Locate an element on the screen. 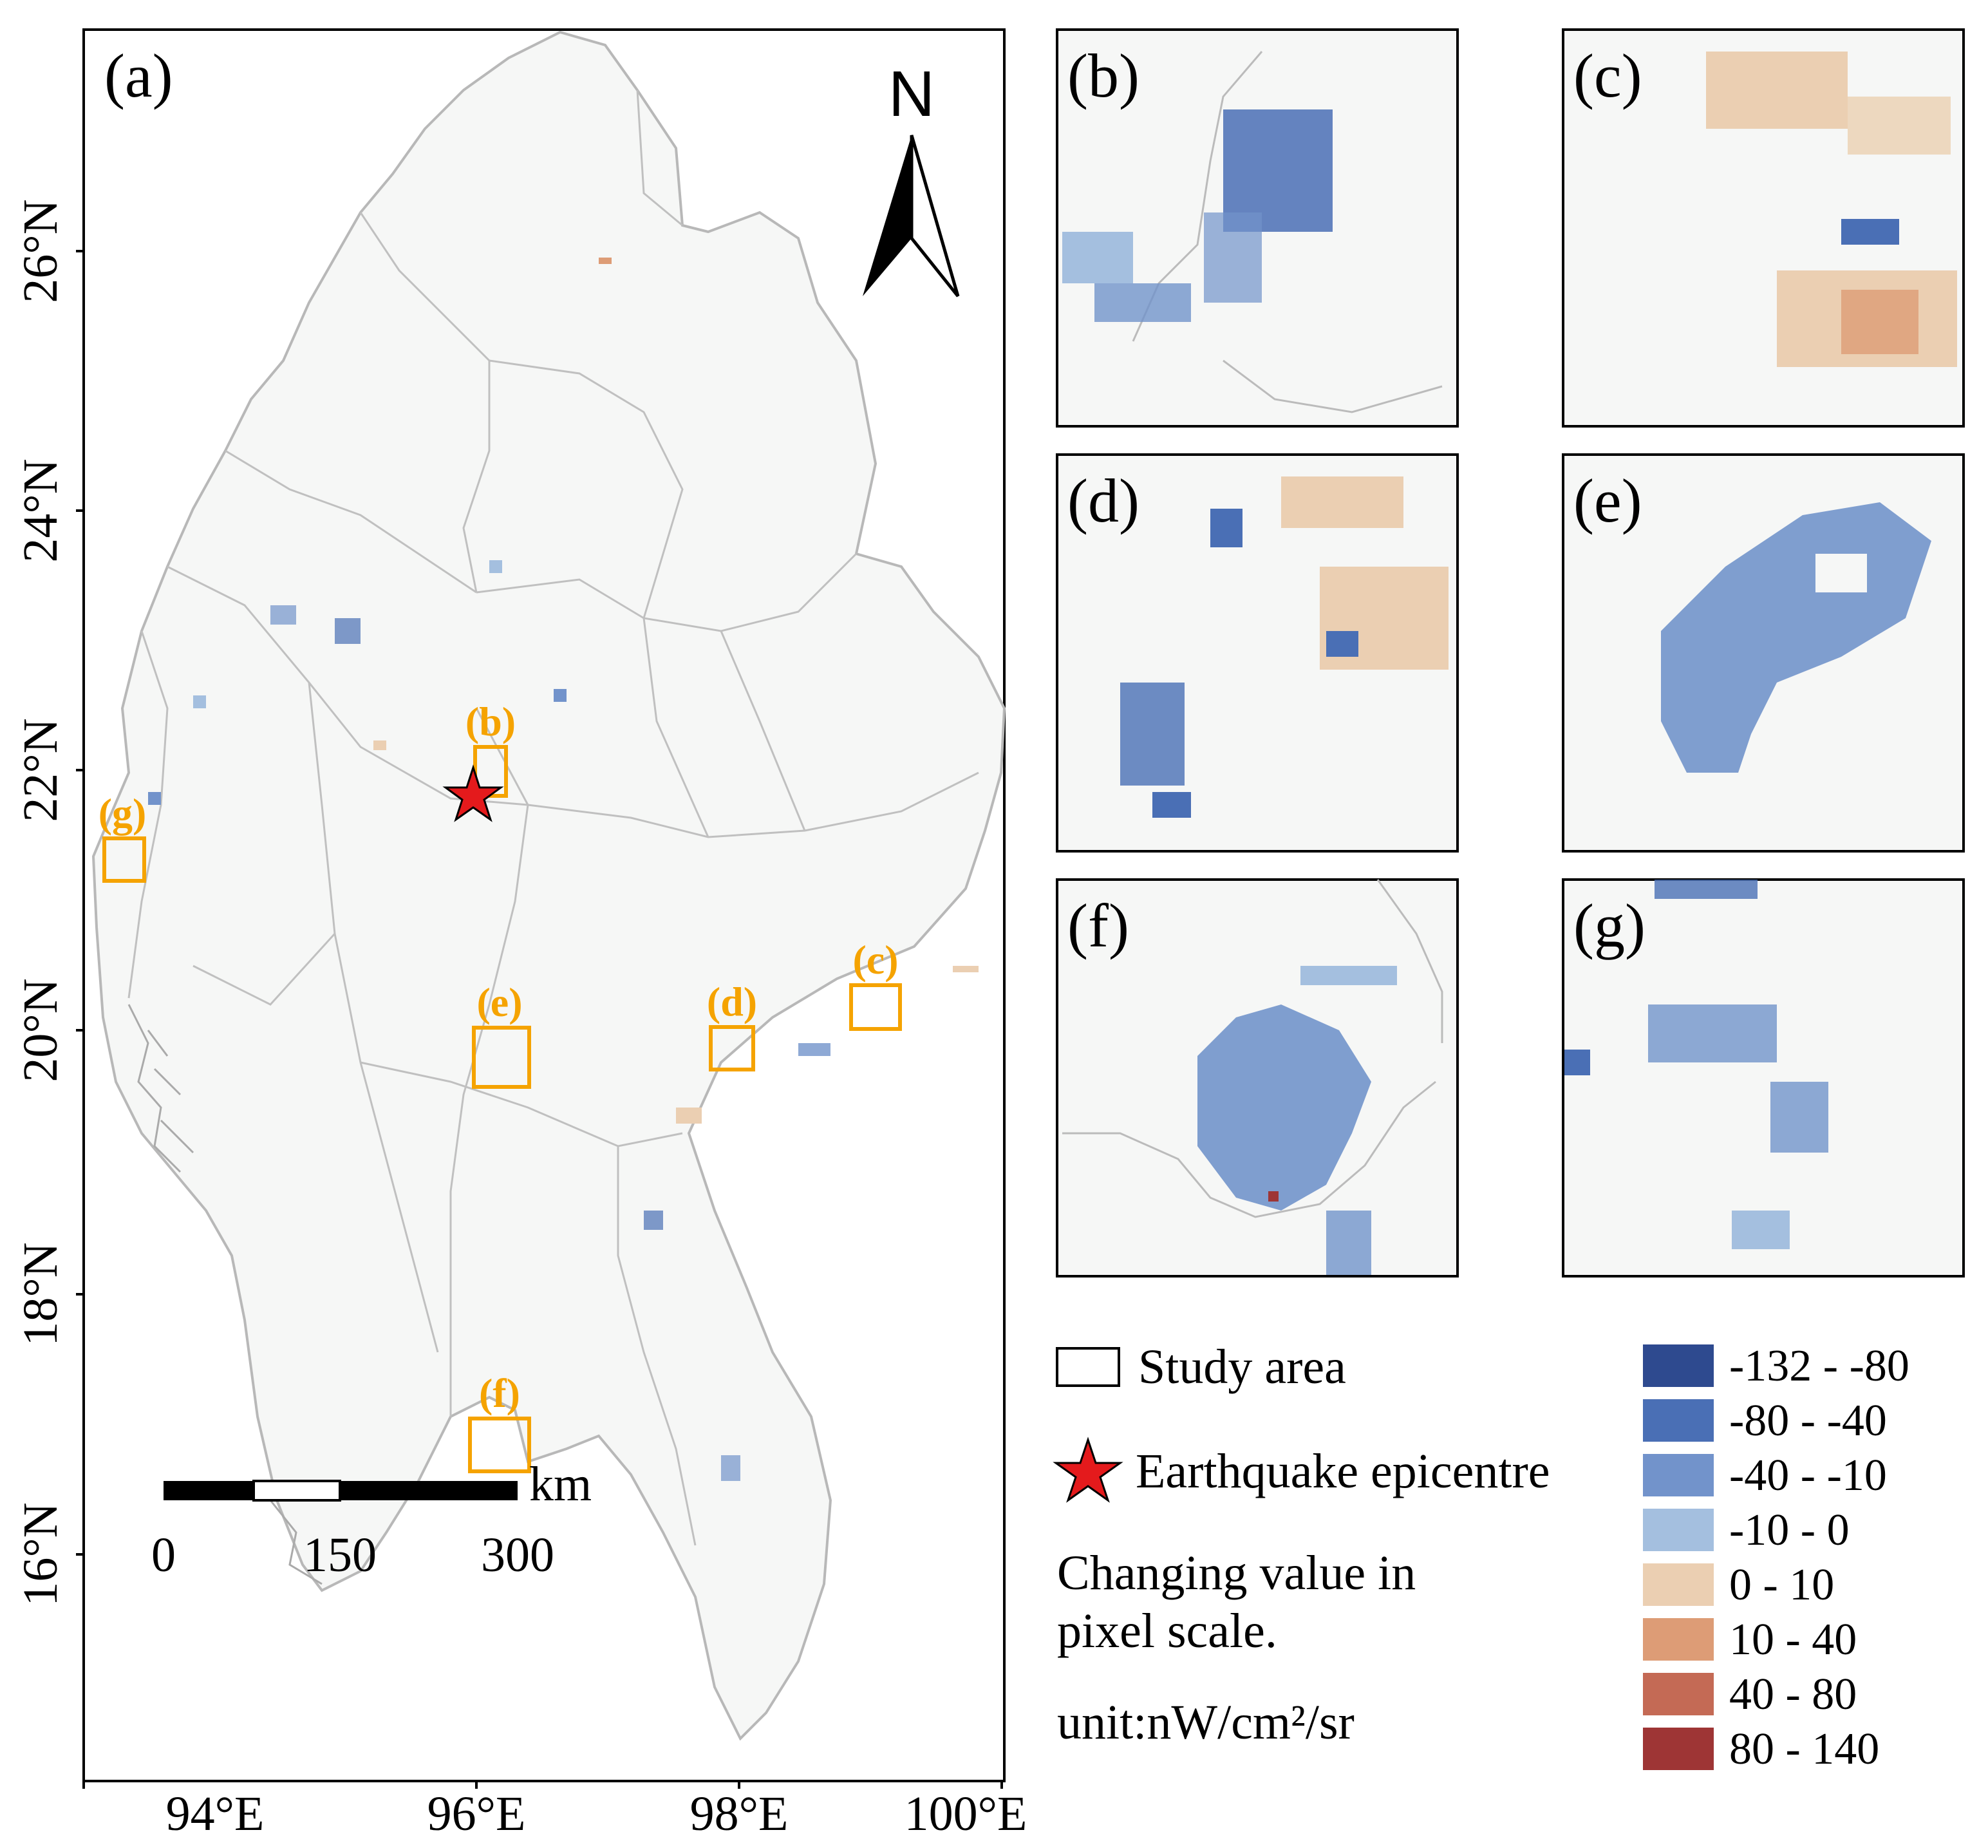 This screenshot has height=1848, width=1988. lat-labels: 26°N 24°N 22°N 20°N 18°N 16°N is located at coordinates (41, 902).